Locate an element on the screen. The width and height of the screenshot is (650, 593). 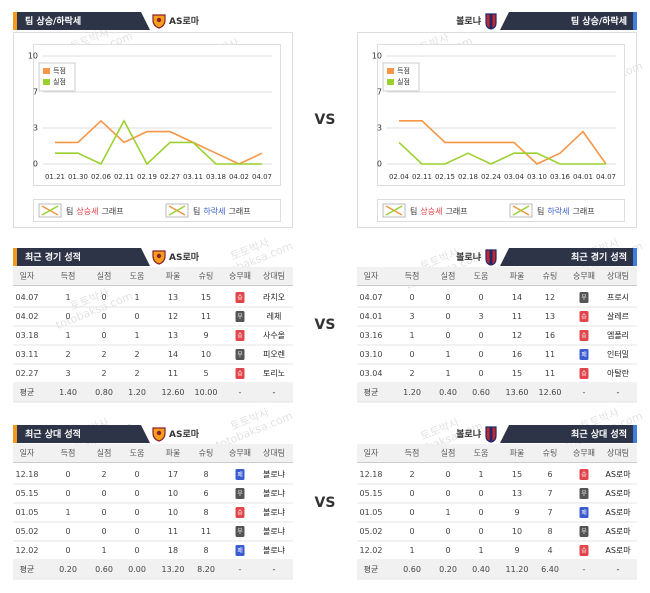
trend-word: 상승세 is located at coordinates (87, 211).